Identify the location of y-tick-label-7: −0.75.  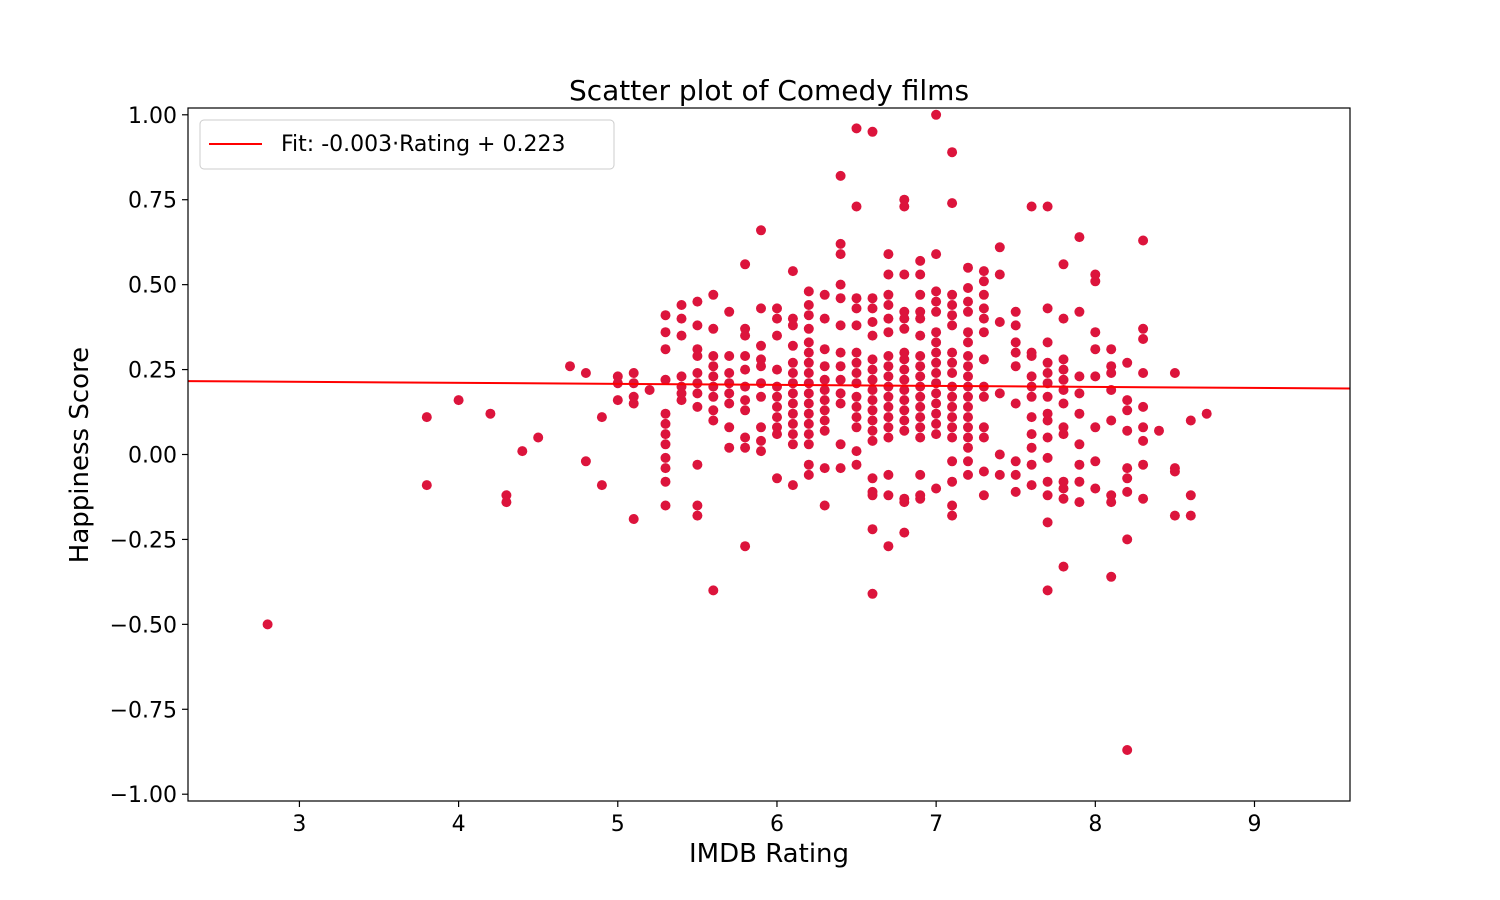
(143, 710).